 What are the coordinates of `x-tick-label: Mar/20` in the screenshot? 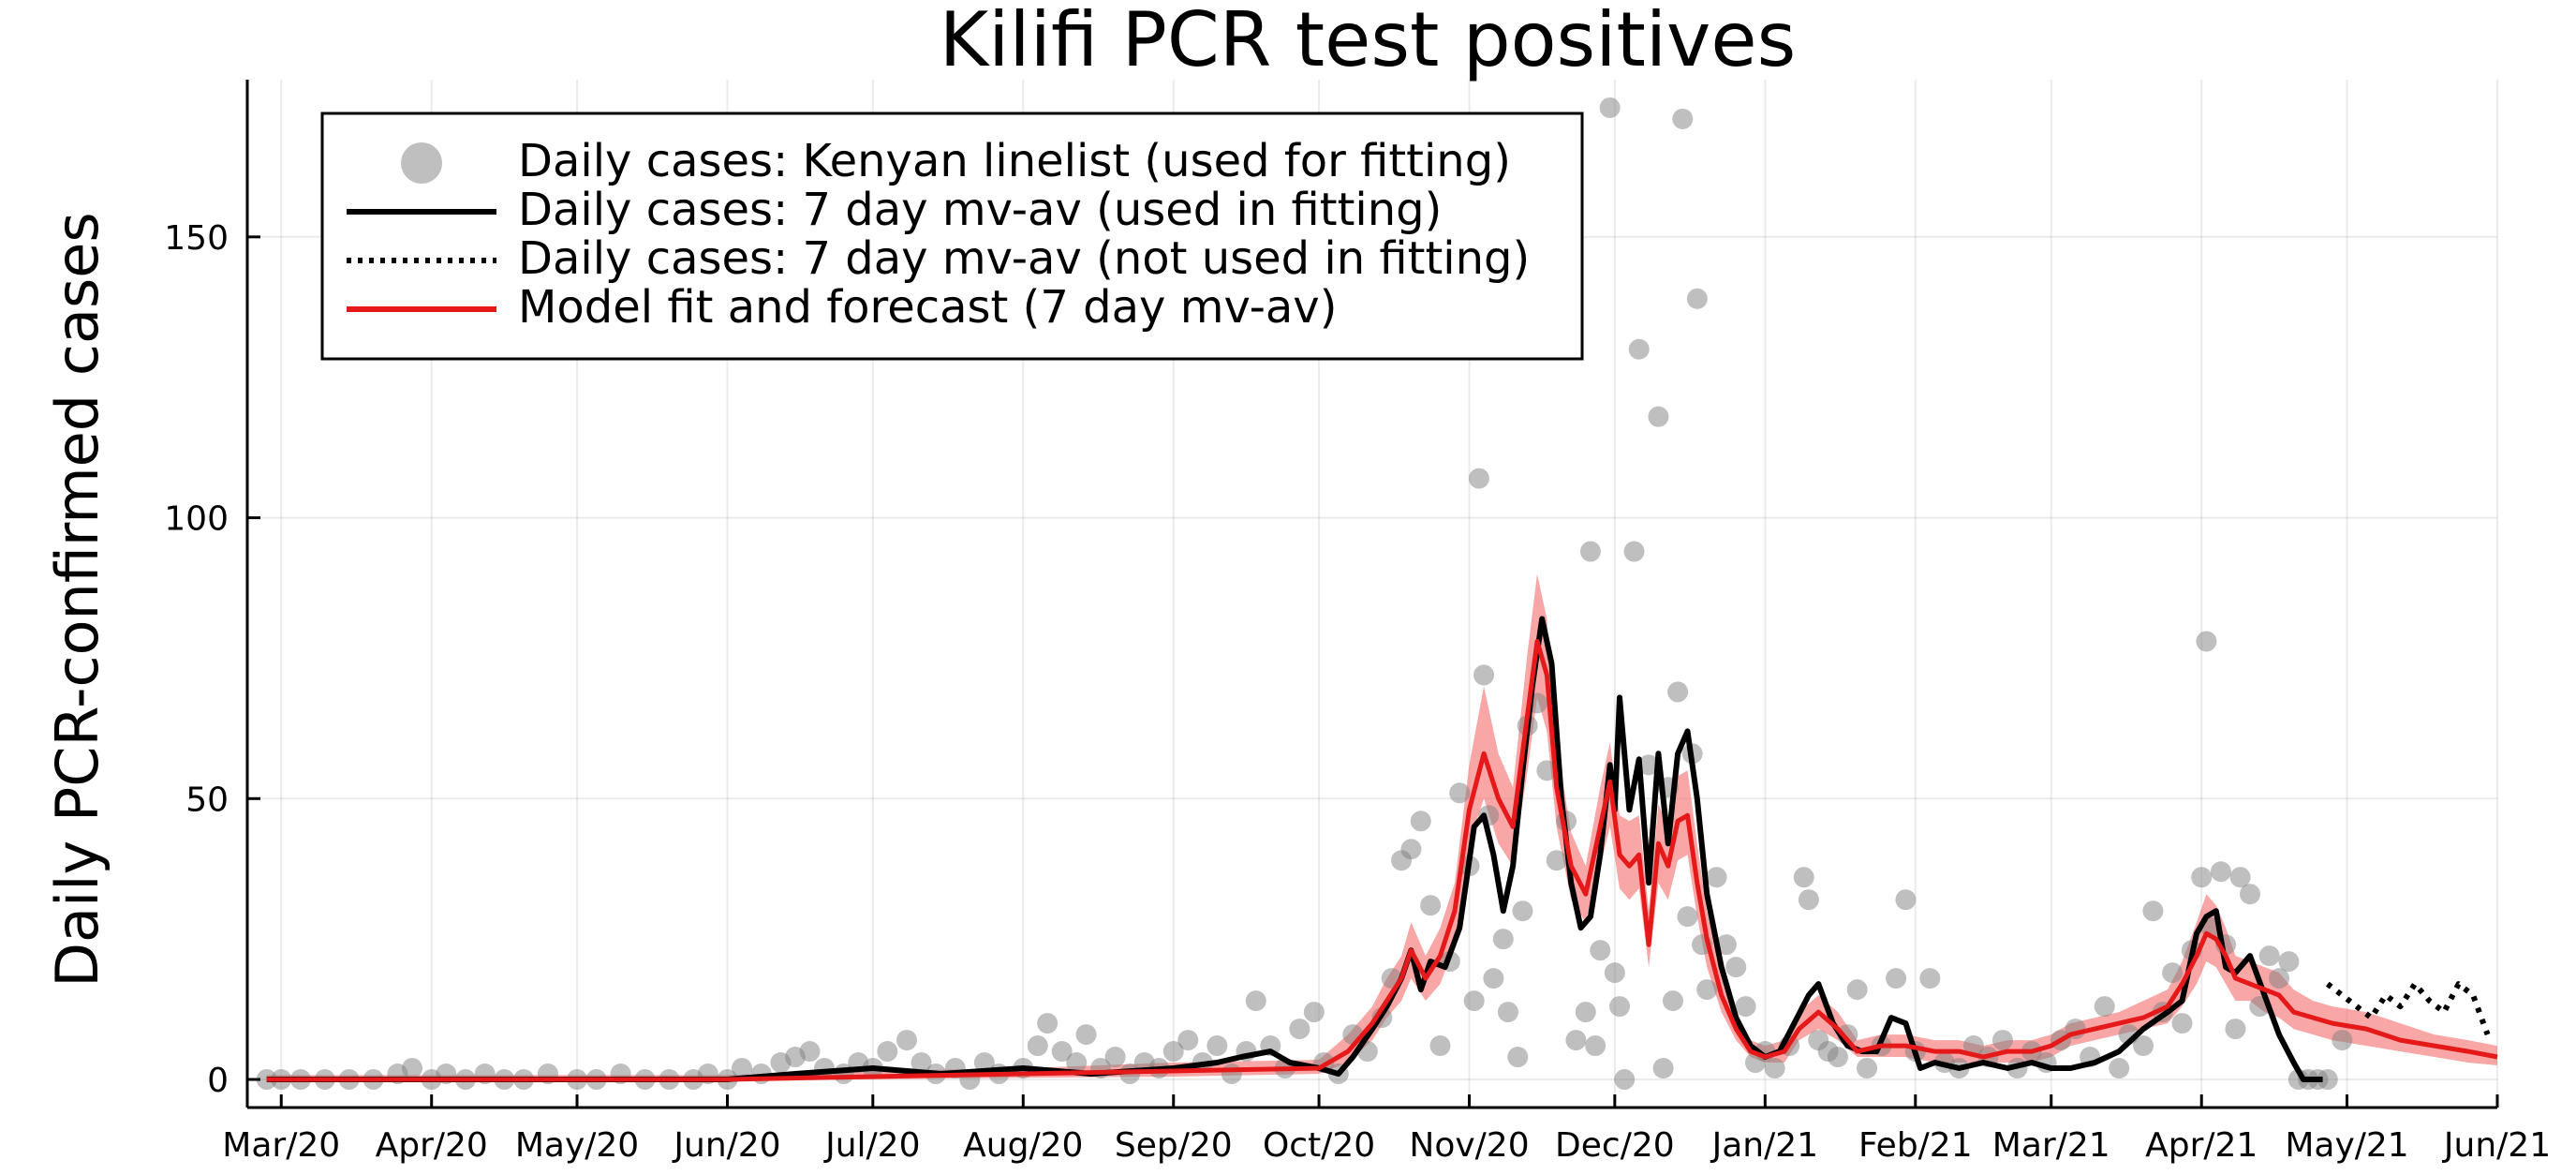 It's located at (281, 1145).